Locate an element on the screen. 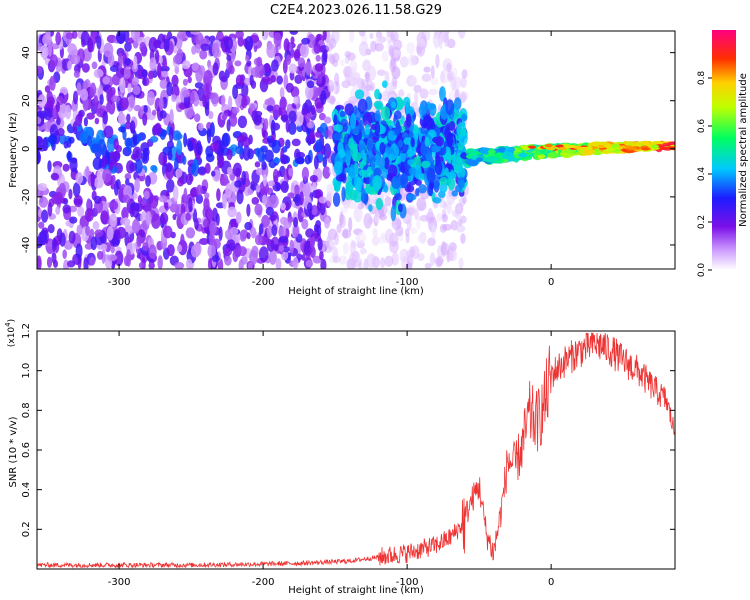  snr-multiplier: (x104) is located at coordinates (10, 333).